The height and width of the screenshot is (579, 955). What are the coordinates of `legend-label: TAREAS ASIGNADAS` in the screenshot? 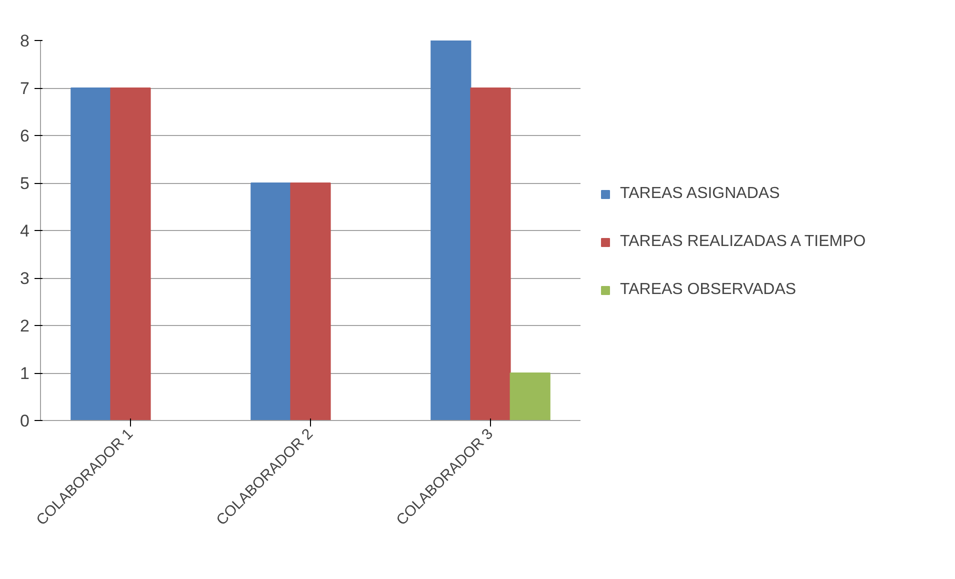 It's located at (700, 193).